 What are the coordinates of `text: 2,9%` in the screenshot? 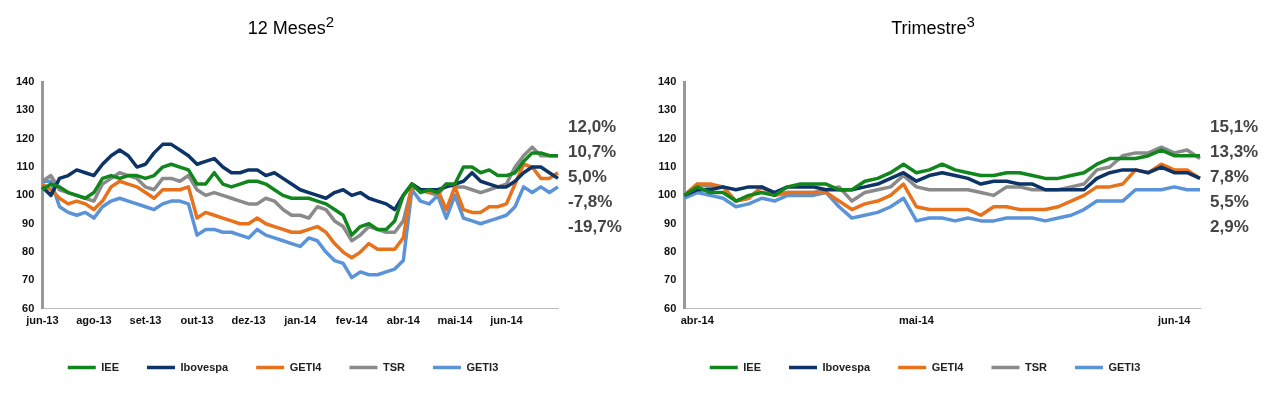 It's located at (1229, 227).